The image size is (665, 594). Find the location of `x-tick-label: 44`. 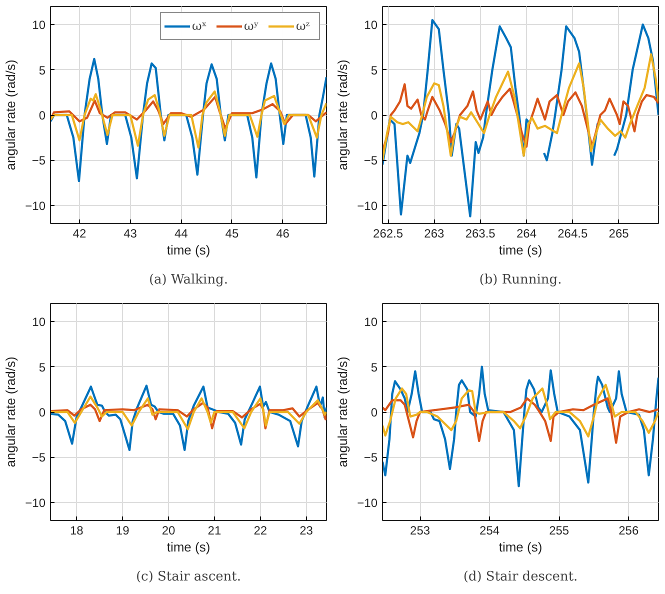

x-tick-label: 44 is located at coordinates (181, 233).